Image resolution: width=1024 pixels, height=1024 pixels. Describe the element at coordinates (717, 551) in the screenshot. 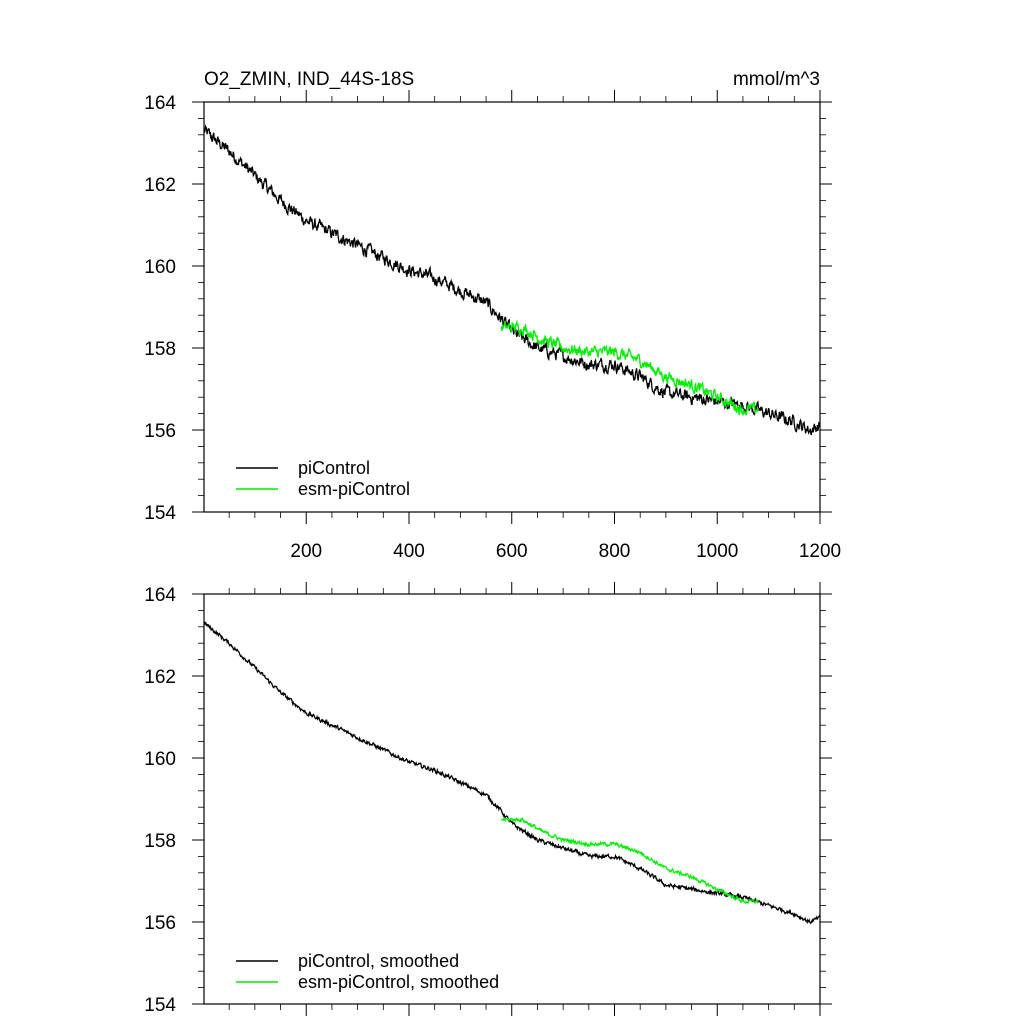

I see `x-tick-label: 1000` at that location.